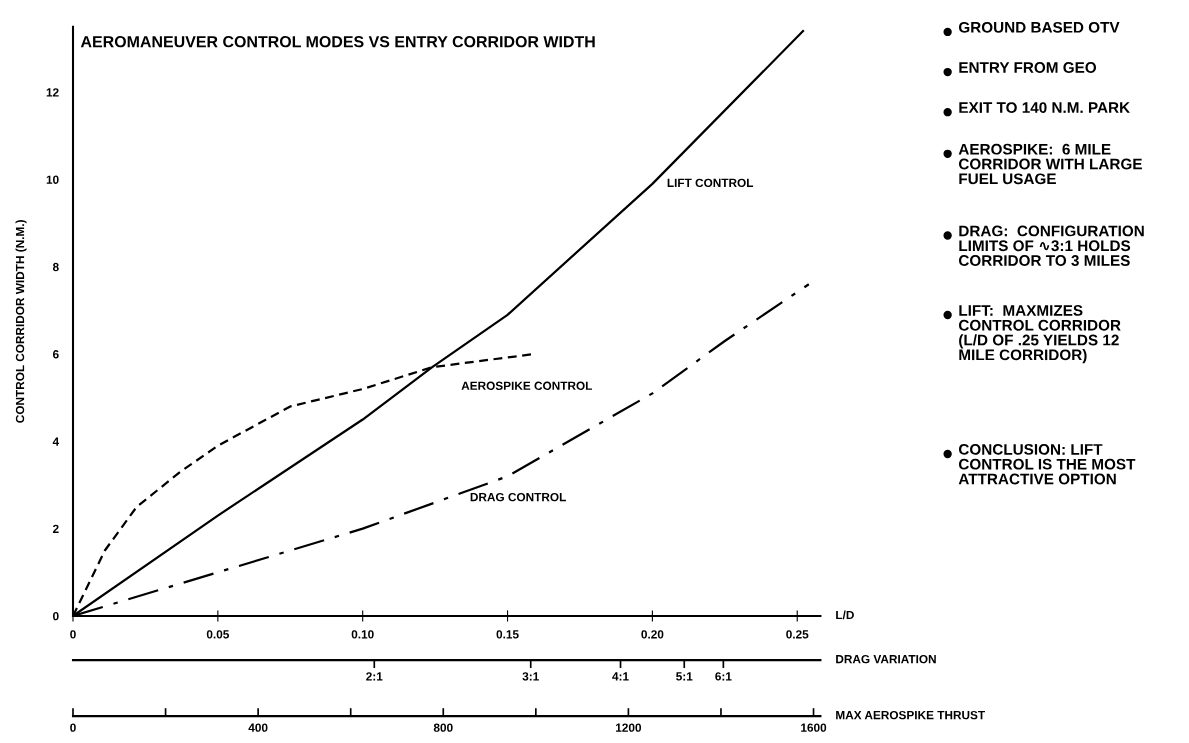 Image resolution: width=1189 pixels, height=743 pixels. I want to click on y-tick-label: 10, so click(52, 179).